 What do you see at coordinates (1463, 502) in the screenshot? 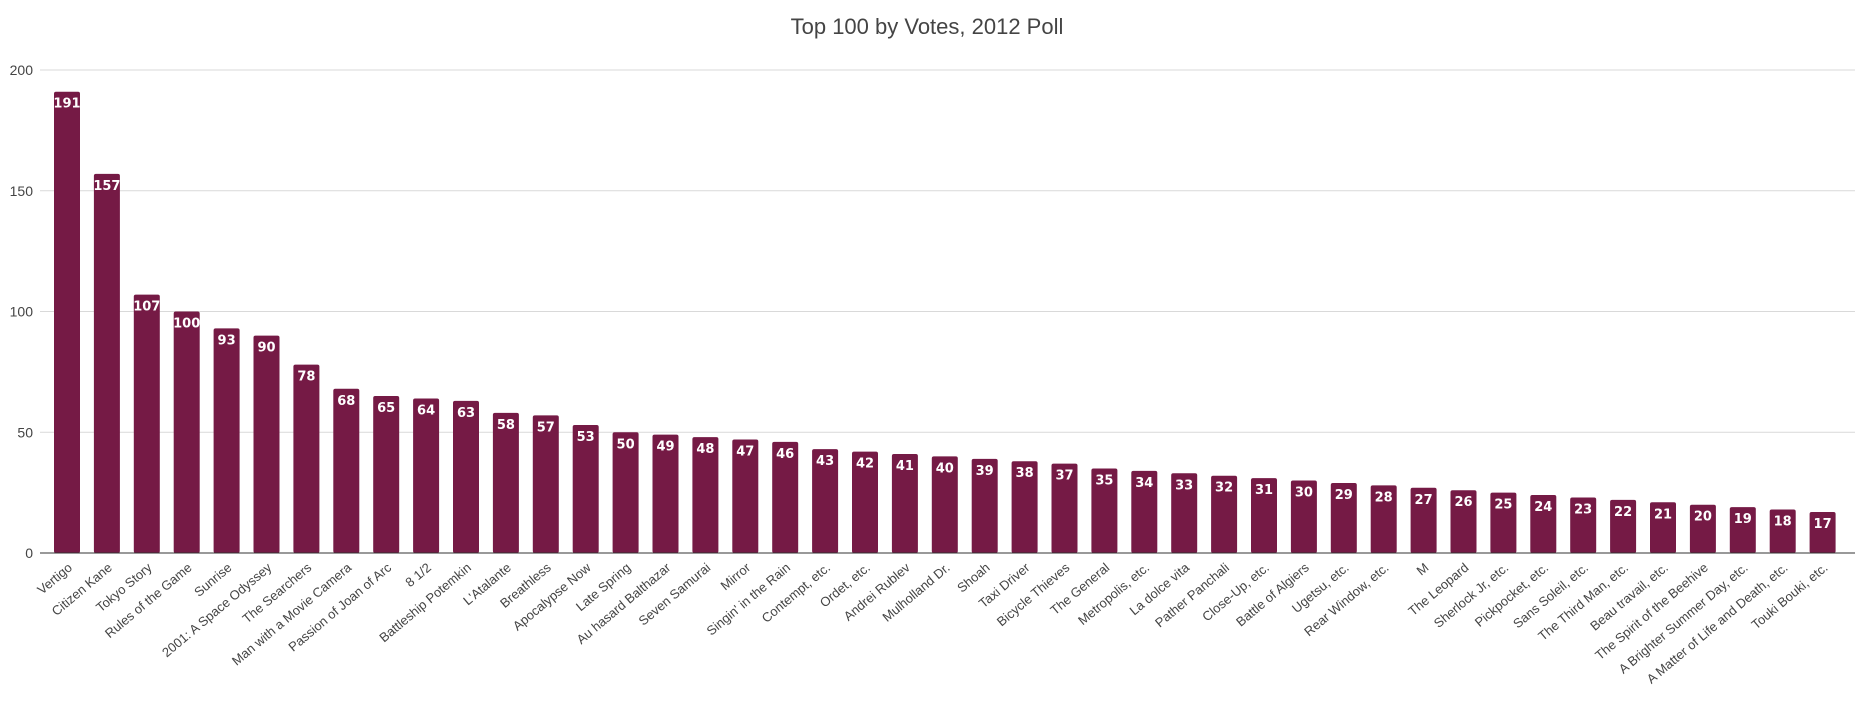
I see `data-label: 26` at bounding box center [1463, 502].